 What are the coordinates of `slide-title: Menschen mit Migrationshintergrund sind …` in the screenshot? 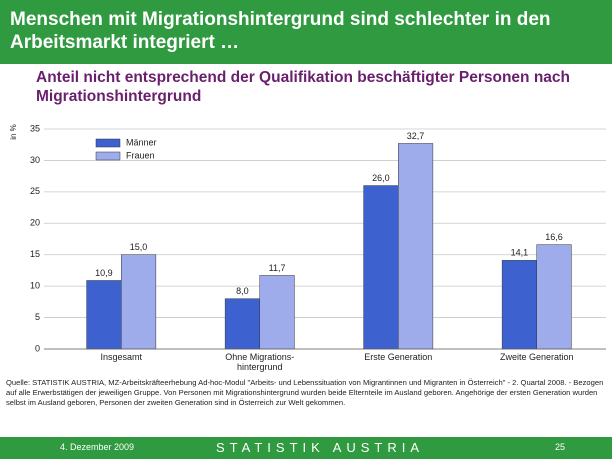 It's located at (306, 32).